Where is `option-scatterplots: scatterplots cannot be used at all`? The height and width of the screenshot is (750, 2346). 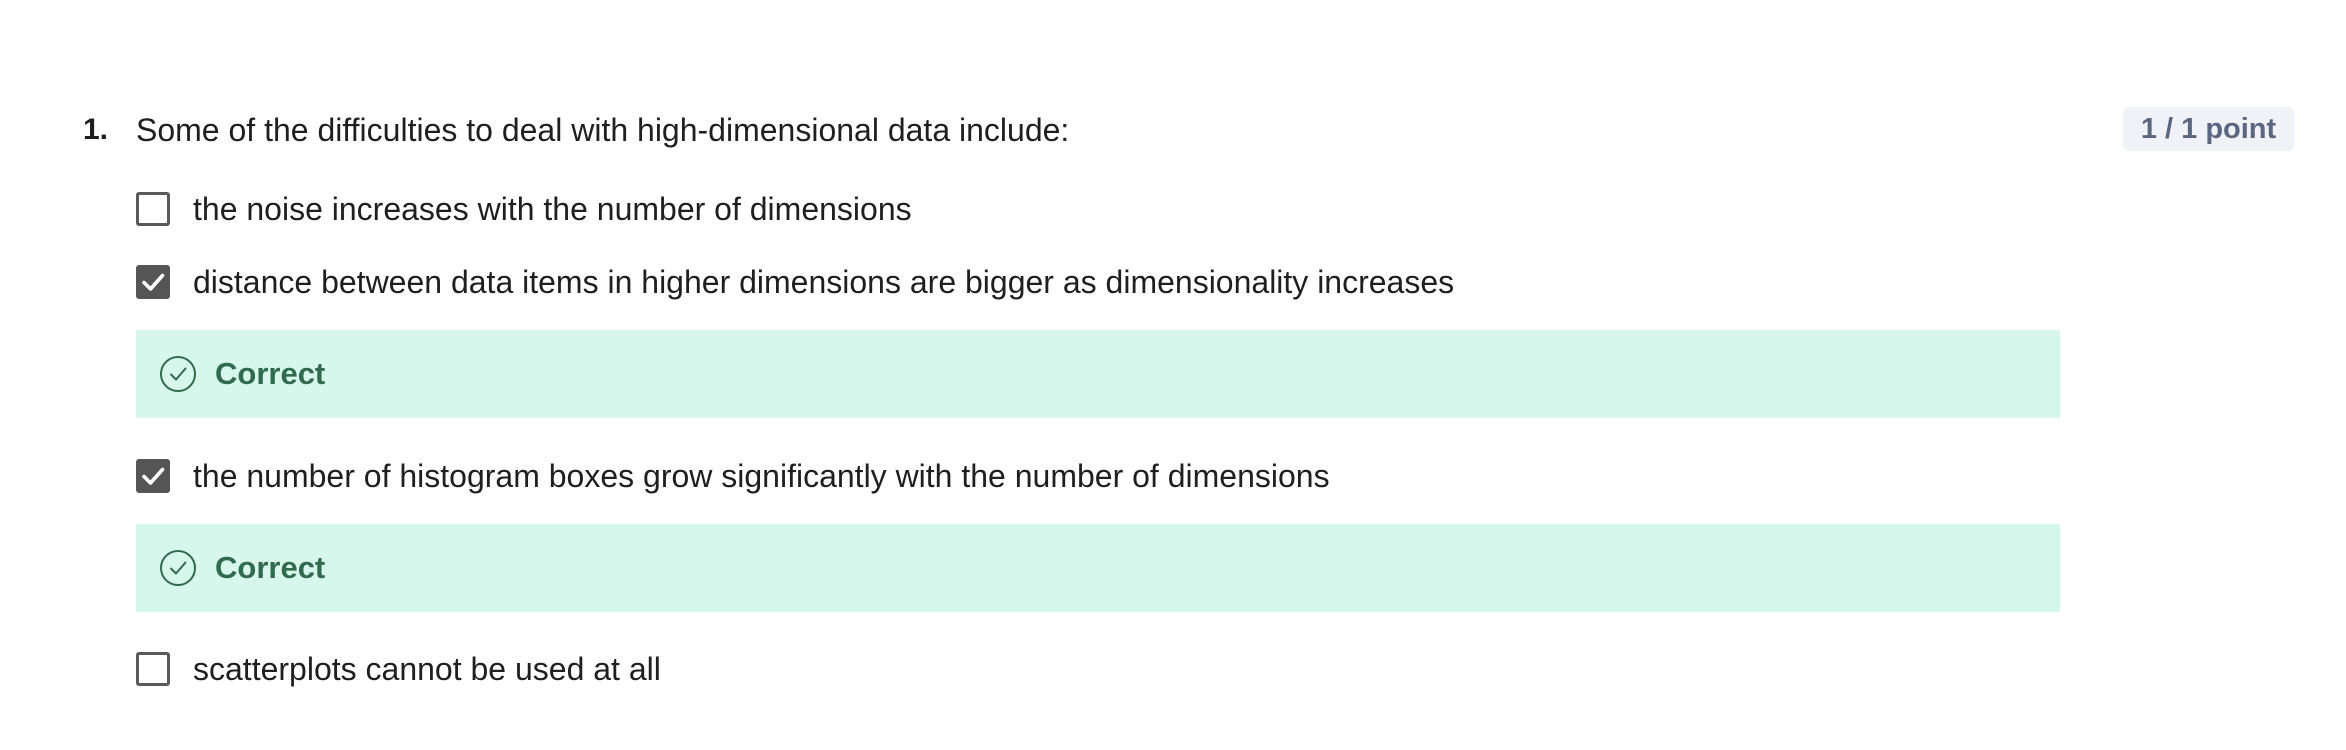
option-scatterplots: scatterplots cannot be used at all is located at coordinates (398, 669).